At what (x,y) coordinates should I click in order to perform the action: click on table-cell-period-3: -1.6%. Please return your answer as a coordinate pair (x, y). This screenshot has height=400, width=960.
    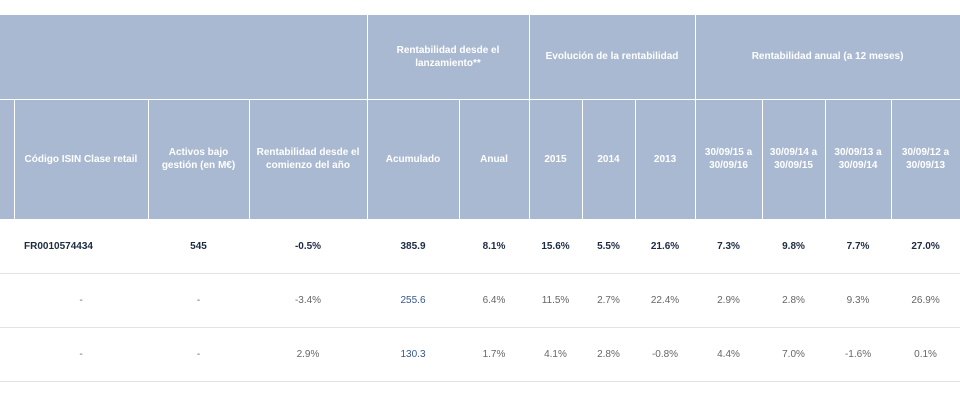
    Looking at the image, I should click on (858, 354).